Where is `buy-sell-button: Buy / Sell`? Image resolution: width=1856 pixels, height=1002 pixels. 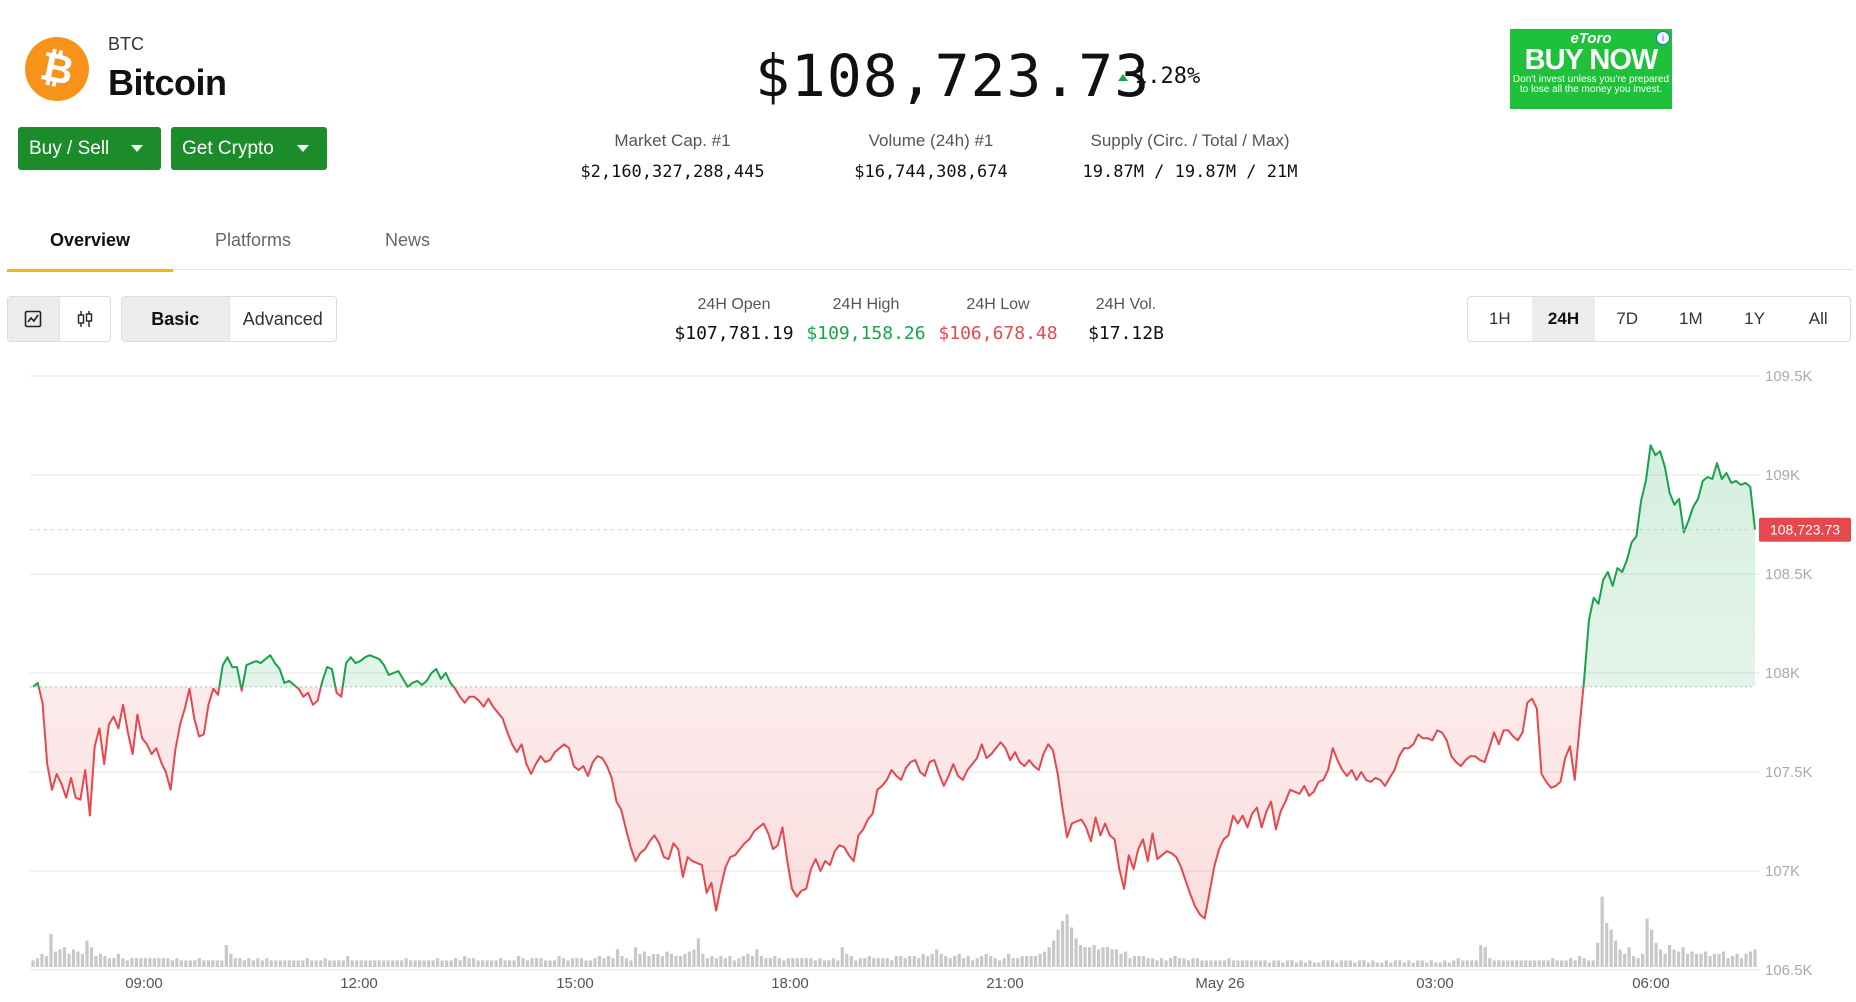
buy-sell-button: Buy / Sell is located at coordinates (89, 148).